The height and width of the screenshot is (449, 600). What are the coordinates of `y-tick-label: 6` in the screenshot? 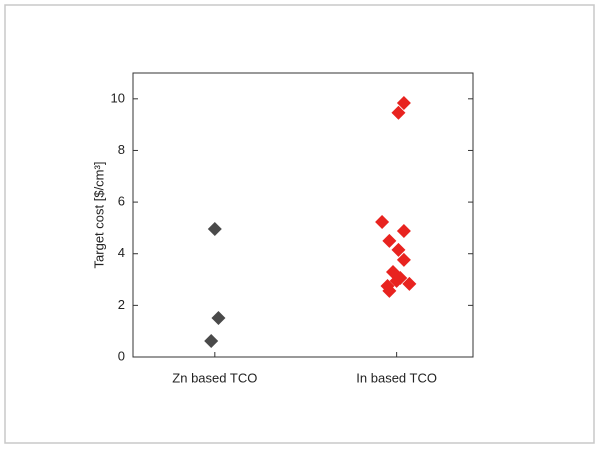 It's located at (121, 201).